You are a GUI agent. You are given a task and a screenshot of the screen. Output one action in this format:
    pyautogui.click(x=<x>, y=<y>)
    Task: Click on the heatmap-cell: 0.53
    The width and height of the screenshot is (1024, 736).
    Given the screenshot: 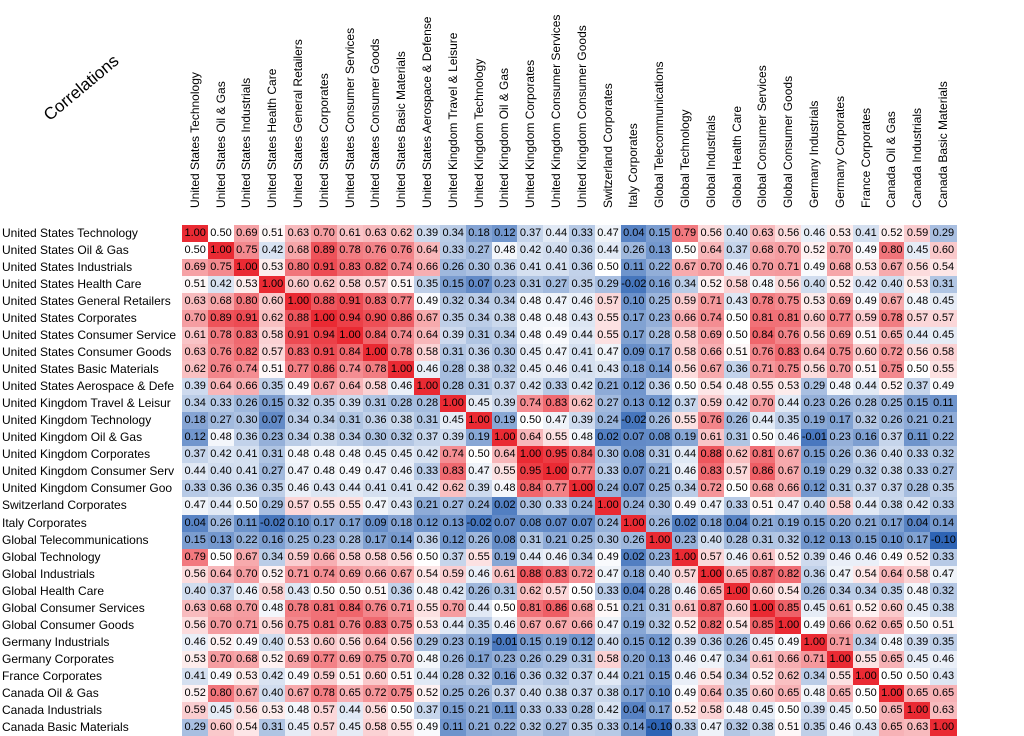 What is the action you would take?
    pyautogui.click(x=272, y=710)
    